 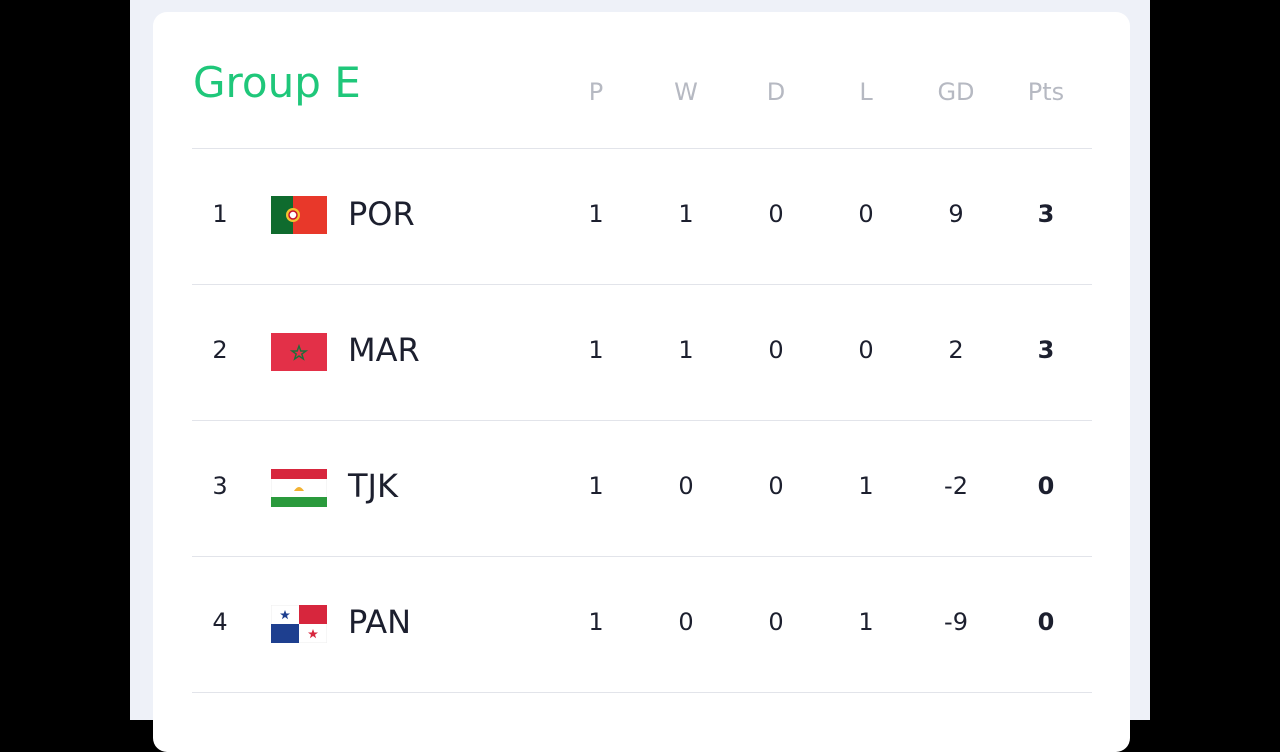 I want to click on flag-morocco, so click(x=299, y=352).